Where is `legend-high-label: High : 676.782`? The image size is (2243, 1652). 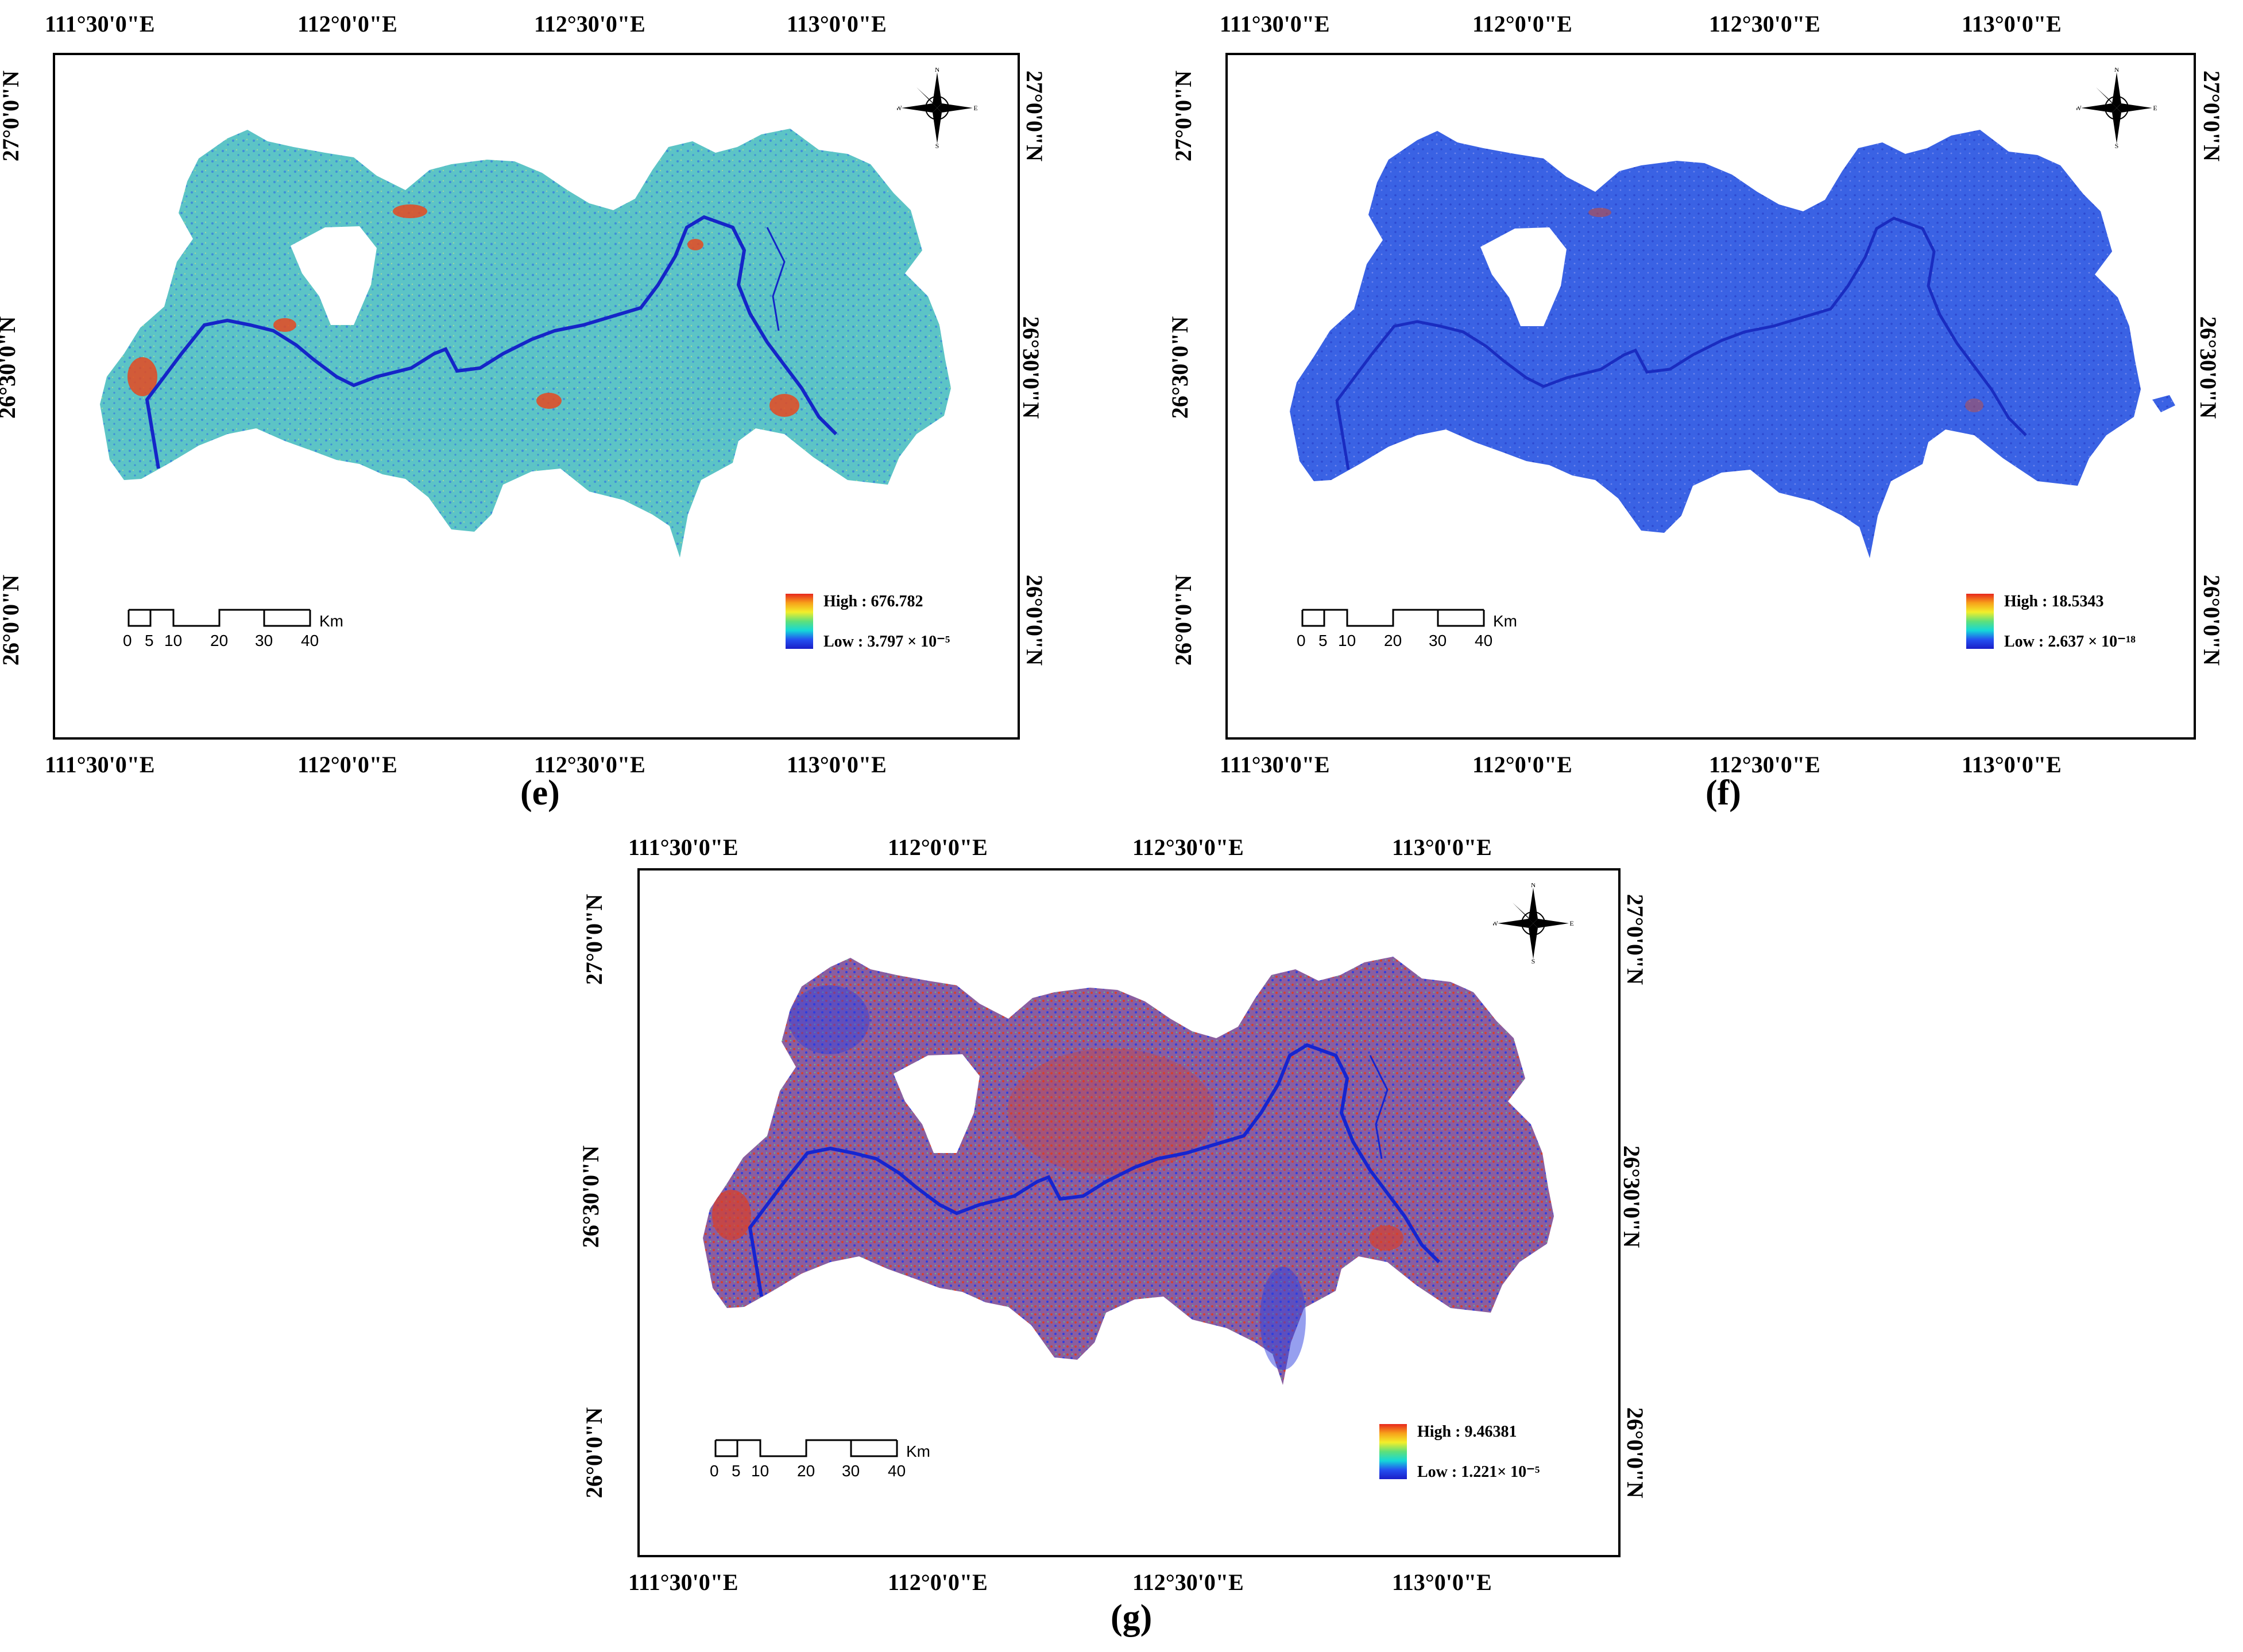 legend-high-label: High : 676.782 is located at coordinates (873, 601).